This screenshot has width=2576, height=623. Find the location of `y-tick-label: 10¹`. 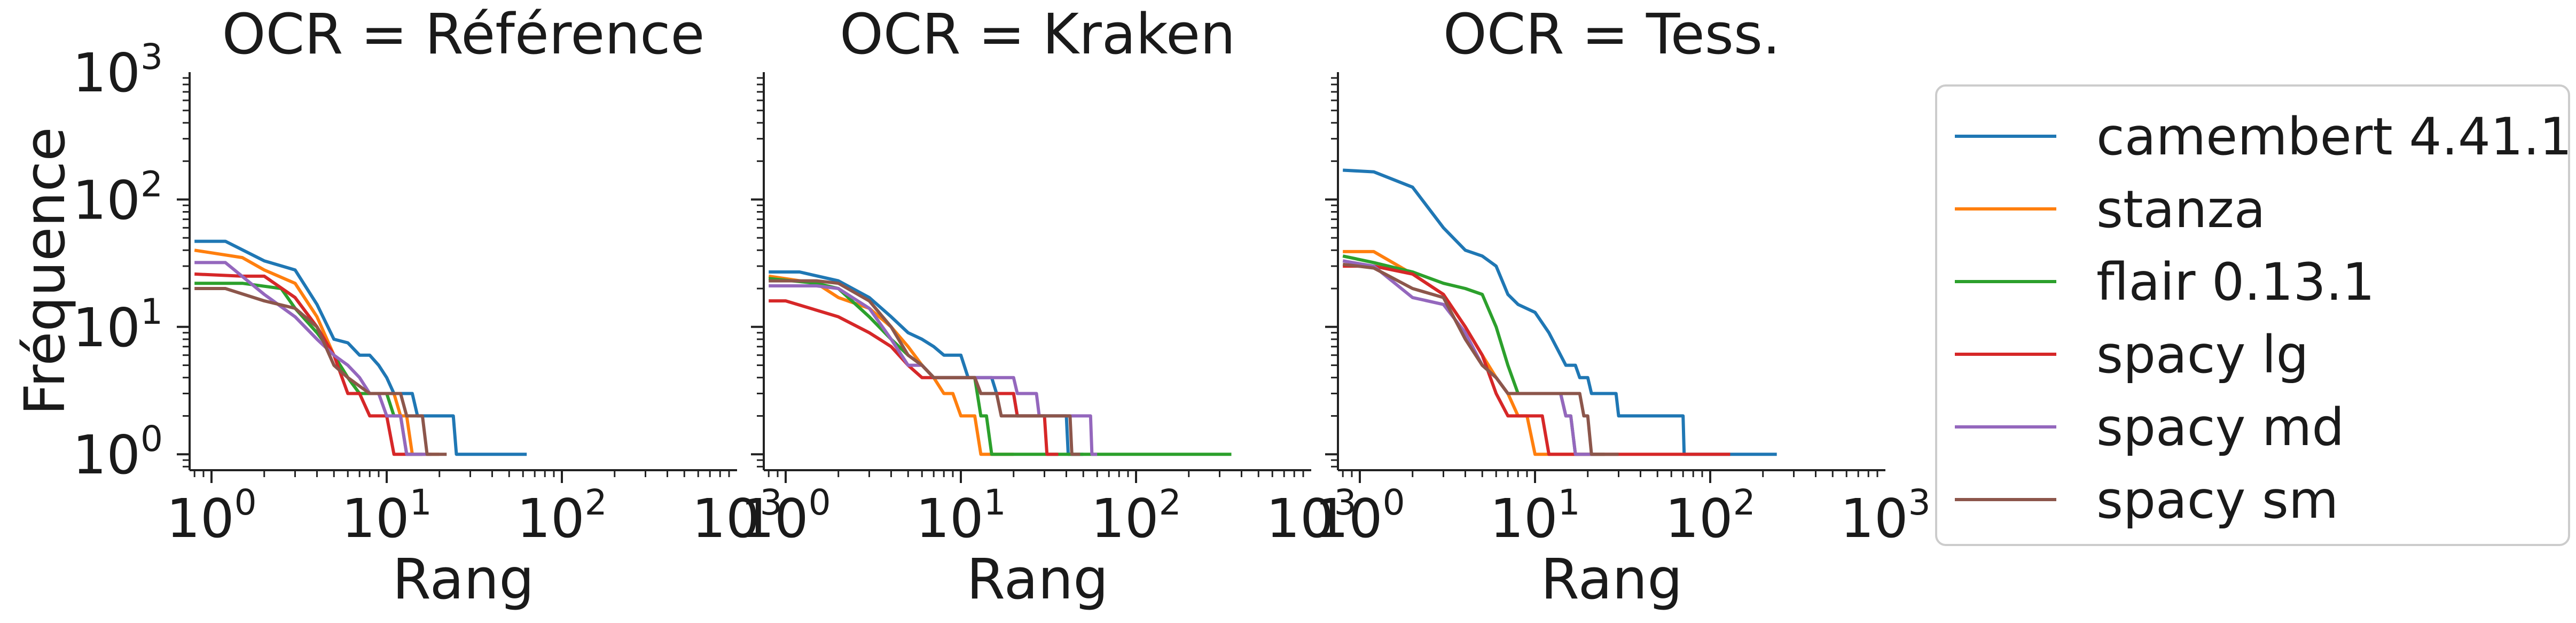

y-tick-label: 10¹ is located at coordinates (118, 325).